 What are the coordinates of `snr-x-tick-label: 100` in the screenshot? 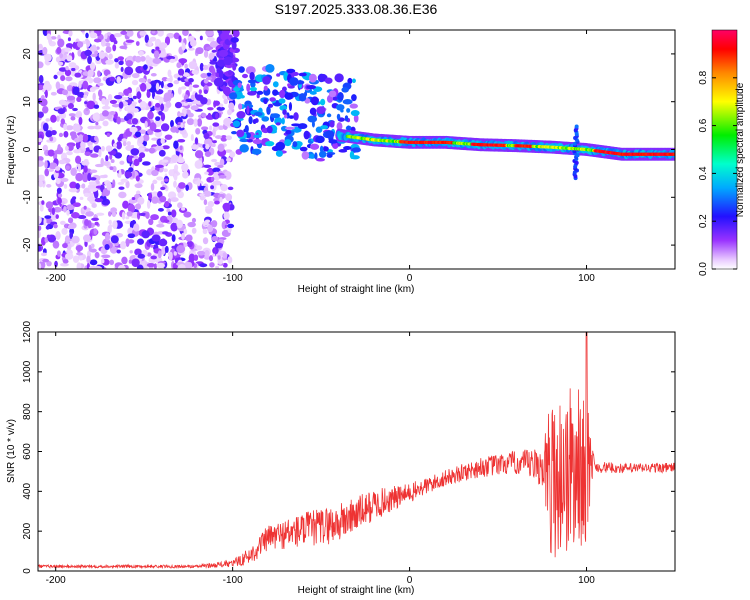 It's located at (586, 580).